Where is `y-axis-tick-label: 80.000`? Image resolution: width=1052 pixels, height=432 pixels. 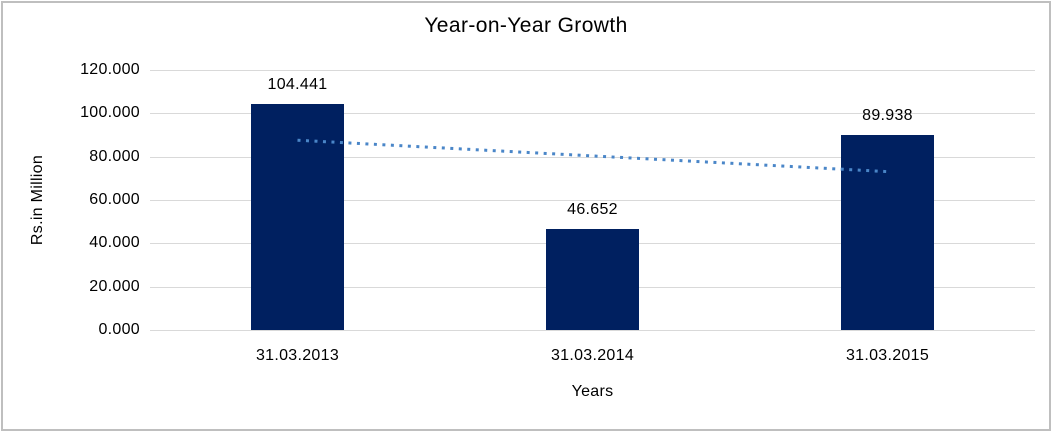
y-axis-tick-label: 80.000 is located at coordinates (114, 156).